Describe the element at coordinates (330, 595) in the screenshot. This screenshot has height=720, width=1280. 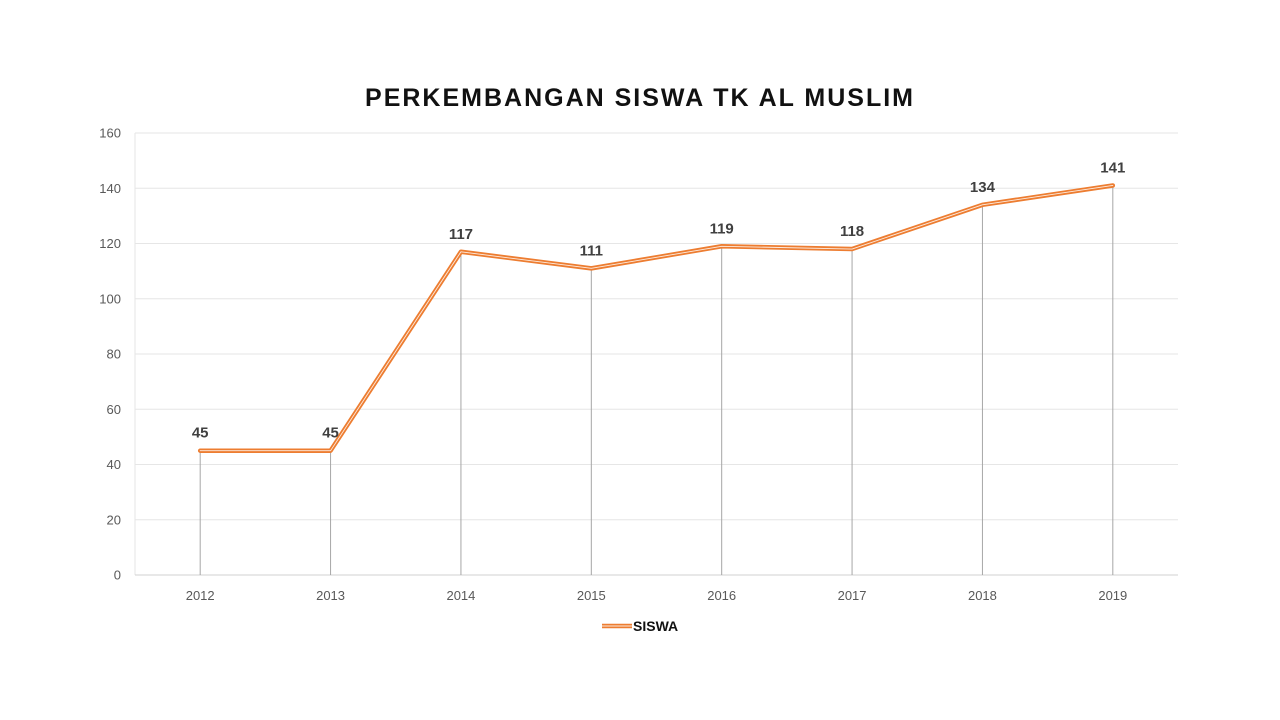
I see `x-tick-label: 2013` at that location.